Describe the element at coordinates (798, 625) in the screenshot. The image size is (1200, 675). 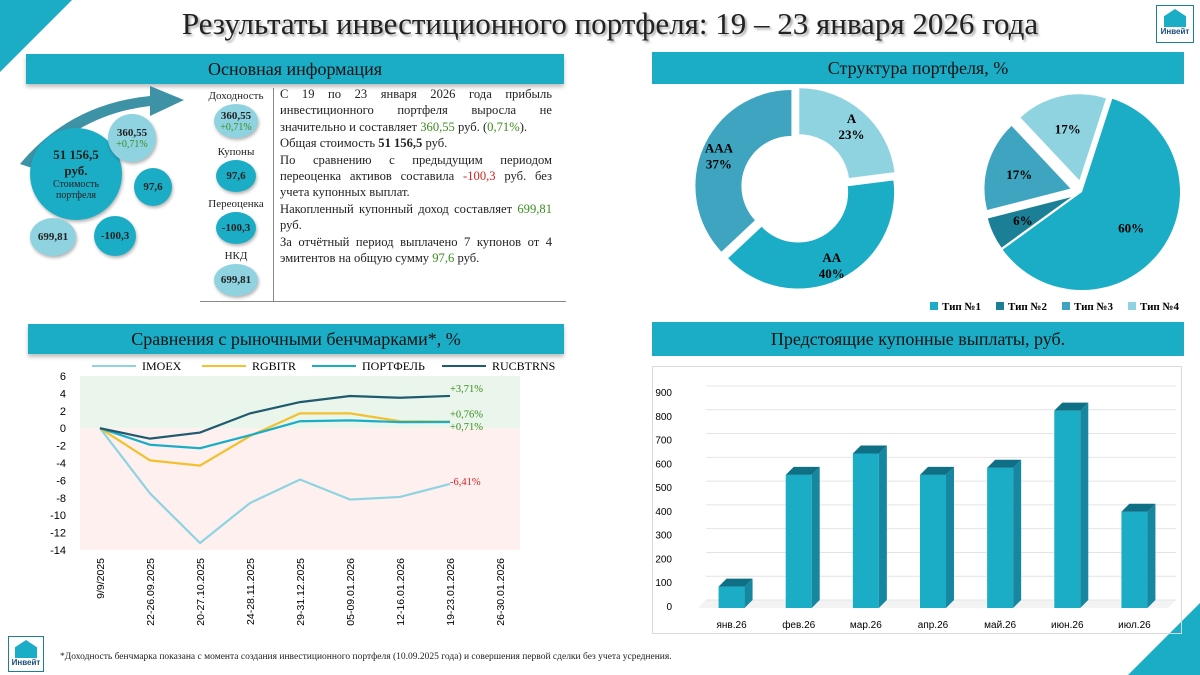
I see `x-tick-label: фев.26` at that location.